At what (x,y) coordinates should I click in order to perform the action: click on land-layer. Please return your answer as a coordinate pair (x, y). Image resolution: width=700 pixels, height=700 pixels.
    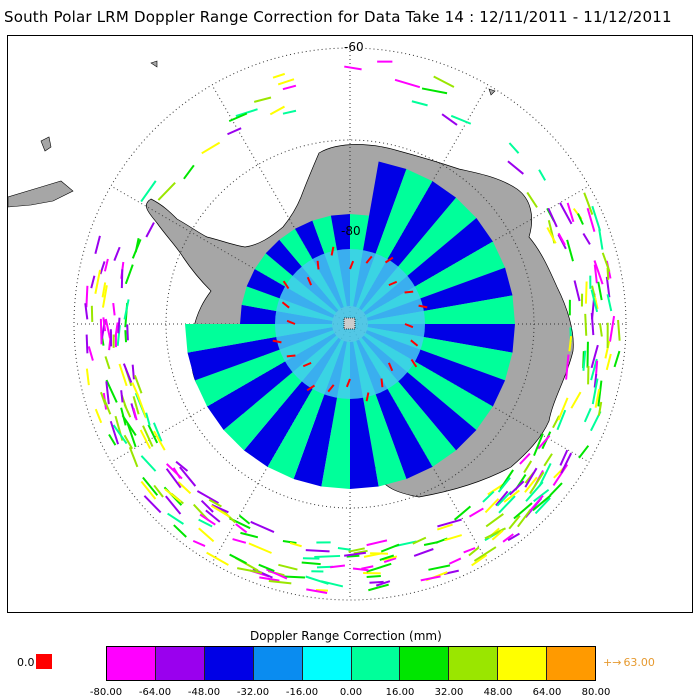
    Looking at the image, I should click on (252, 134).